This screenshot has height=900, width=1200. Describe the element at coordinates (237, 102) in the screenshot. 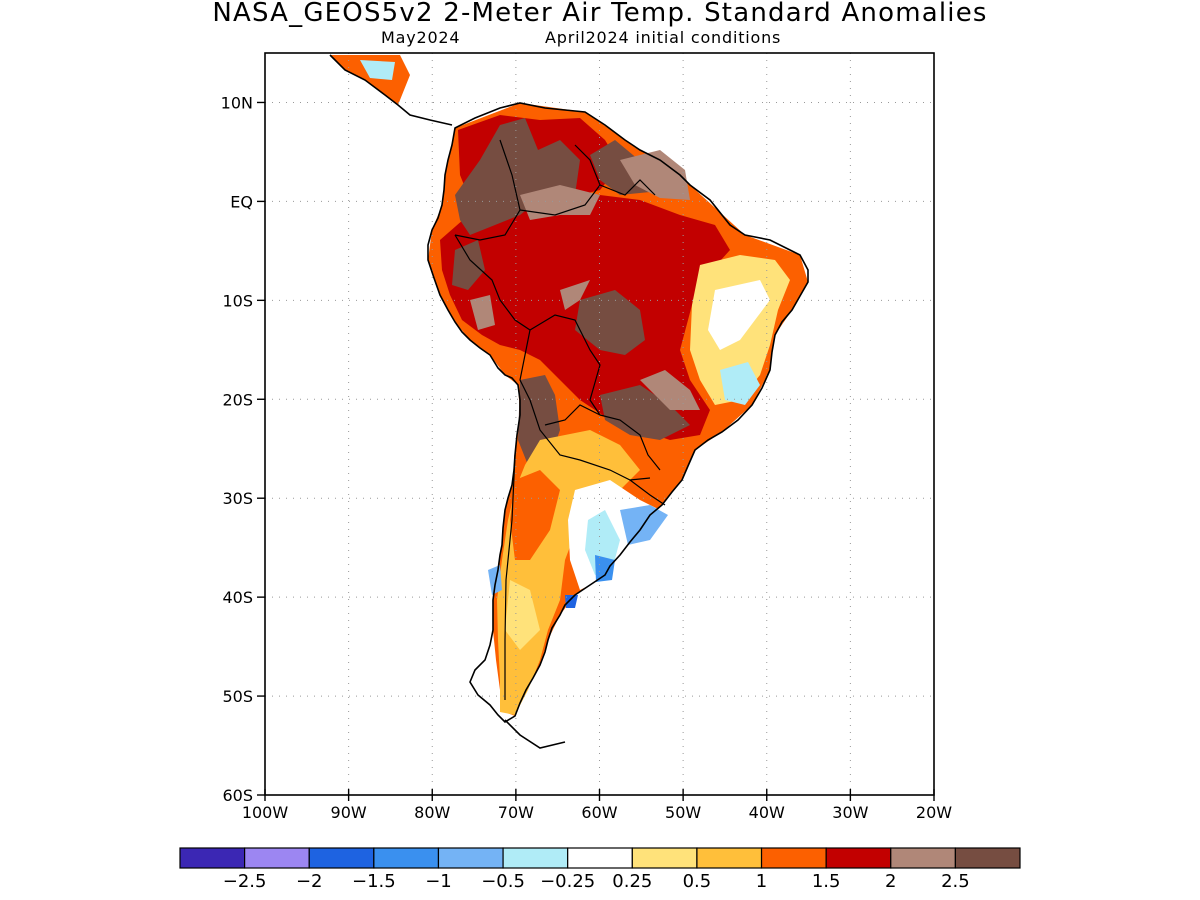

I see `lat-tick-label: 10N` at that location.